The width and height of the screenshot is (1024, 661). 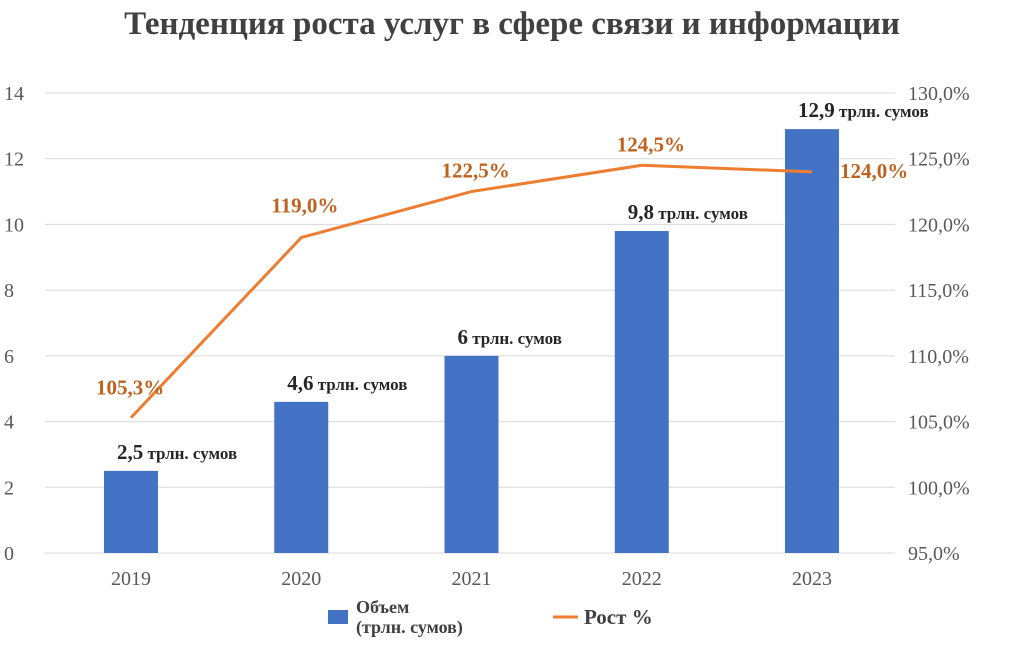 What do you see at coordinates (939, 160) in the screenshot?
I see `y-right-tick-label: 125,0%` at bounding box center [939, 160].